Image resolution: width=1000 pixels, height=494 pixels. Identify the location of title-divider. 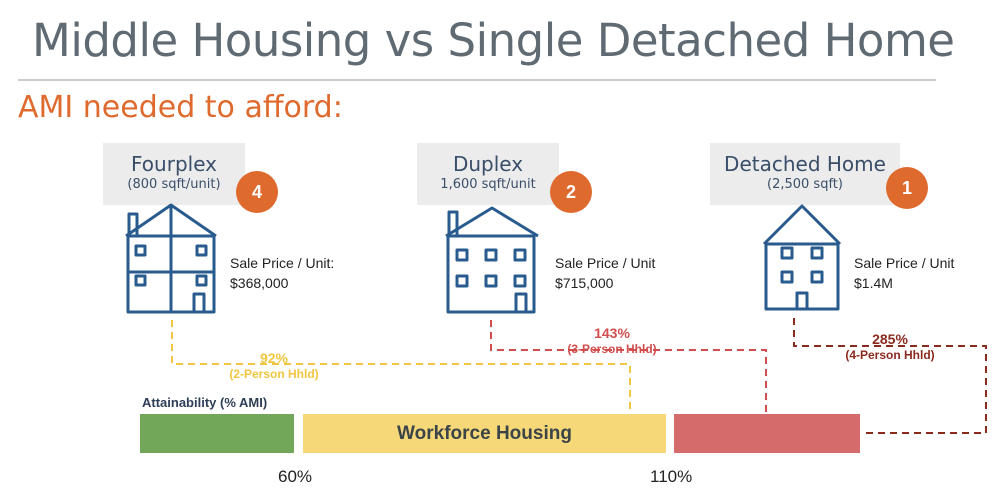
(477, 80).